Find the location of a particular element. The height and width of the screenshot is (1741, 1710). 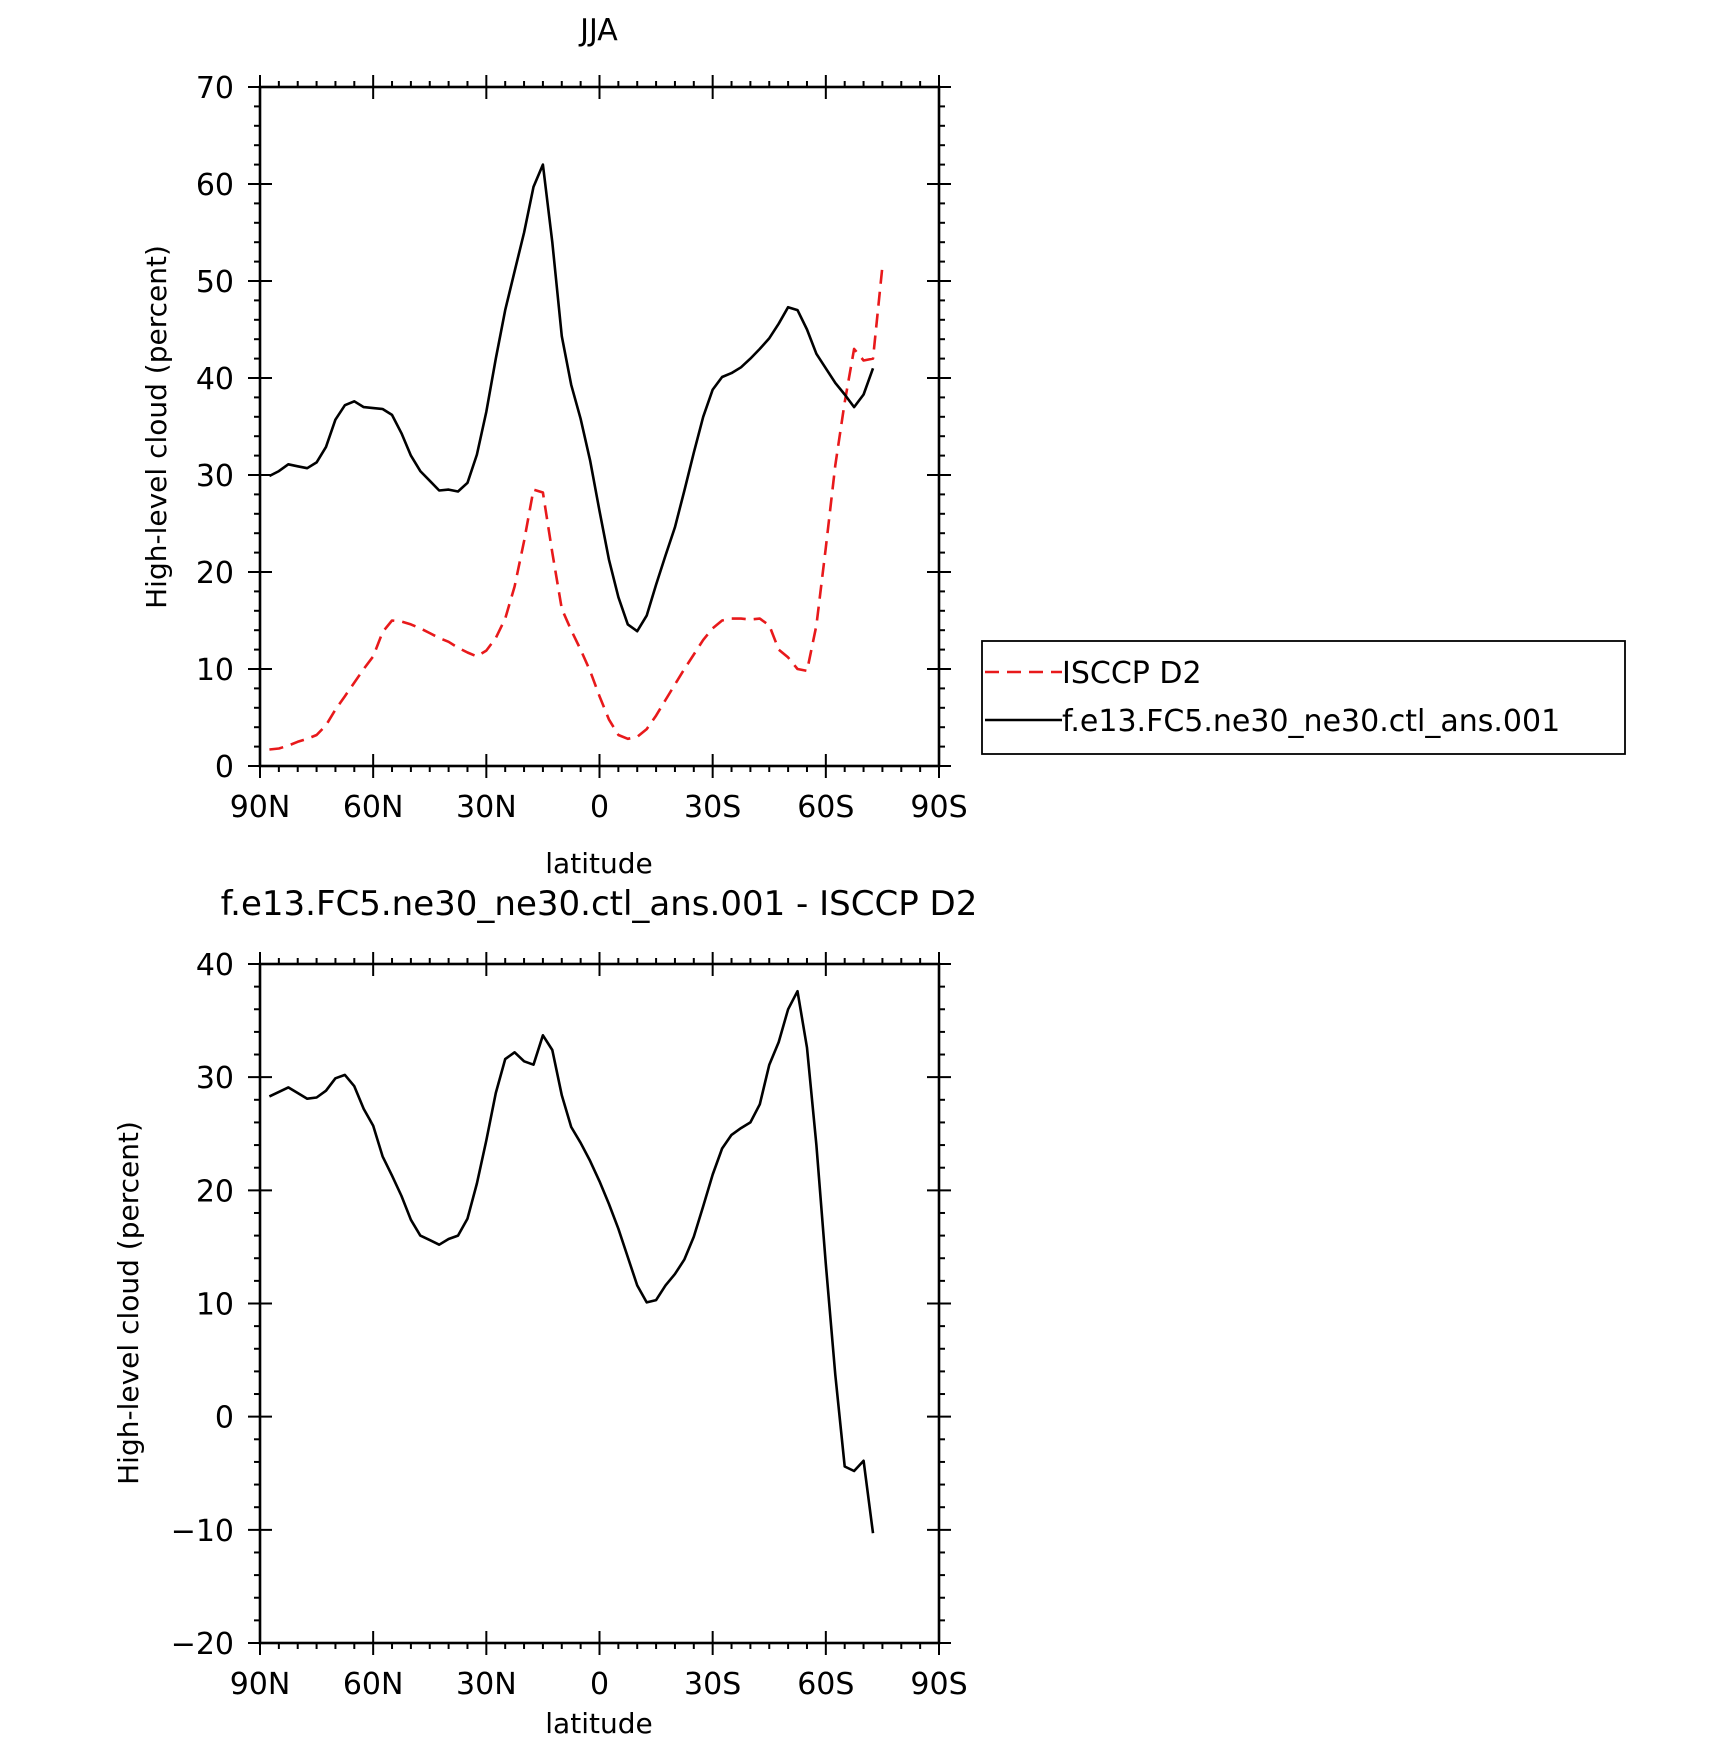

top-y-tick-label: 50 is located at coordinates (215, 282).